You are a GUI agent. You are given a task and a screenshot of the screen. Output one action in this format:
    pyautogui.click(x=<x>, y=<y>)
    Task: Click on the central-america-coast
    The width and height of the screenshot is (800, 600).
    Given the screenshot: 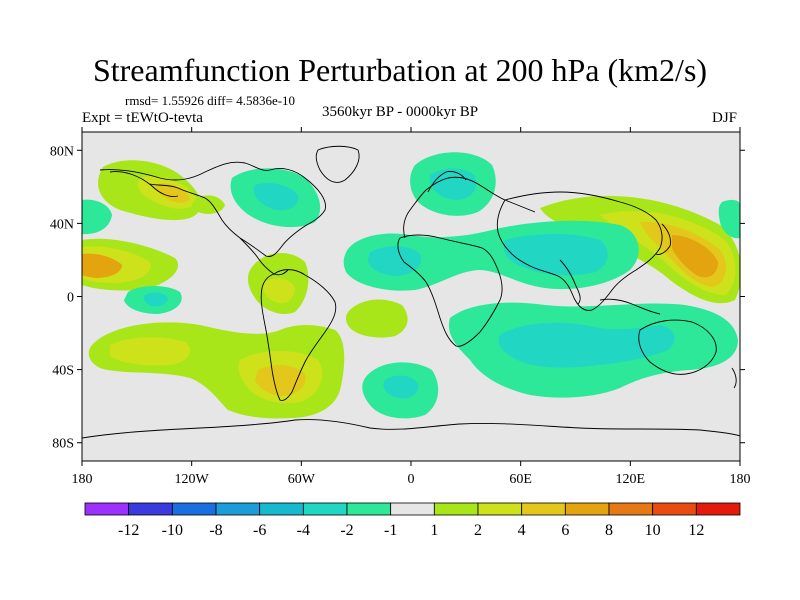 What is the action you would take?
    pyautogui.click(x=264, y=256)
    